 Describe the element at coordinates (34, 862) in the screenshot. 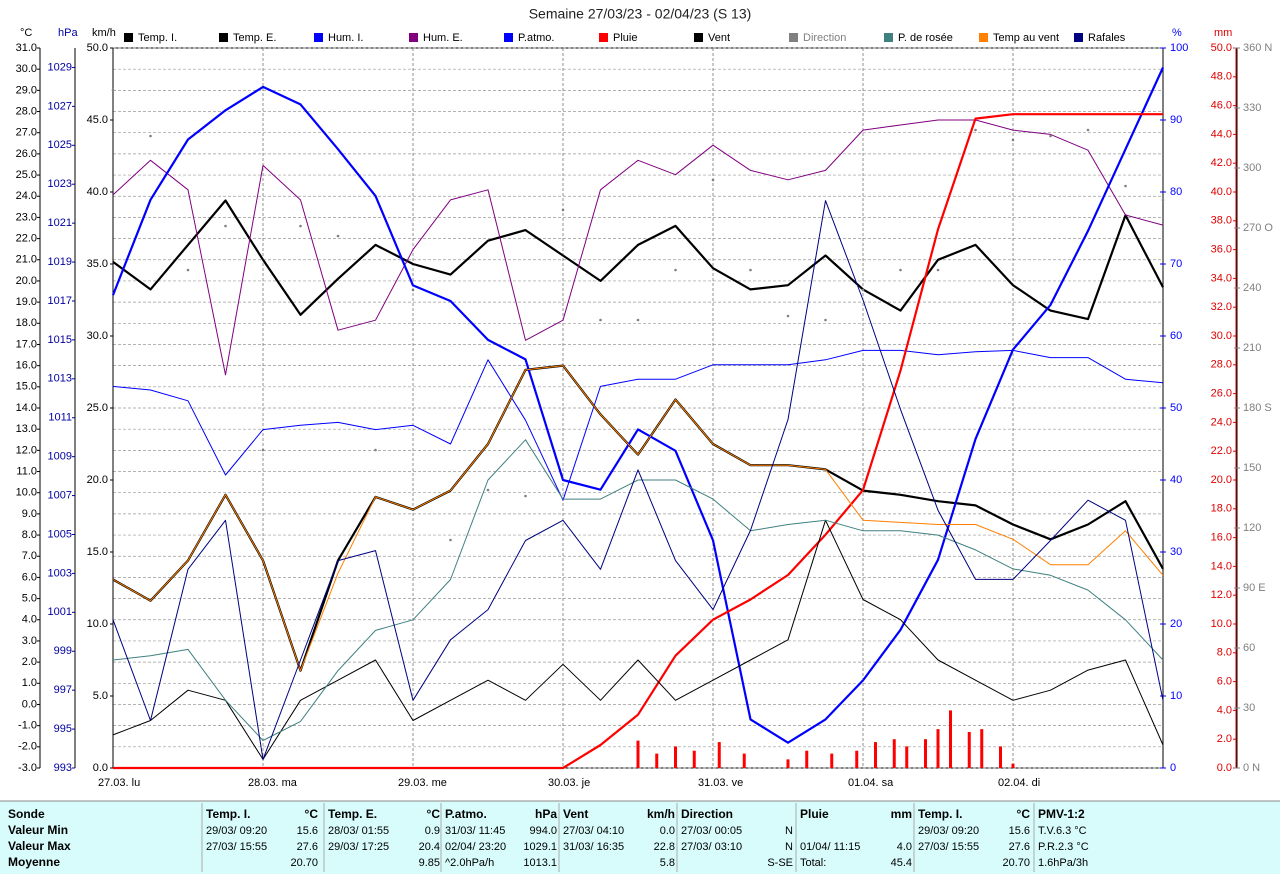

I see `row-label: Moyenne` at that location.